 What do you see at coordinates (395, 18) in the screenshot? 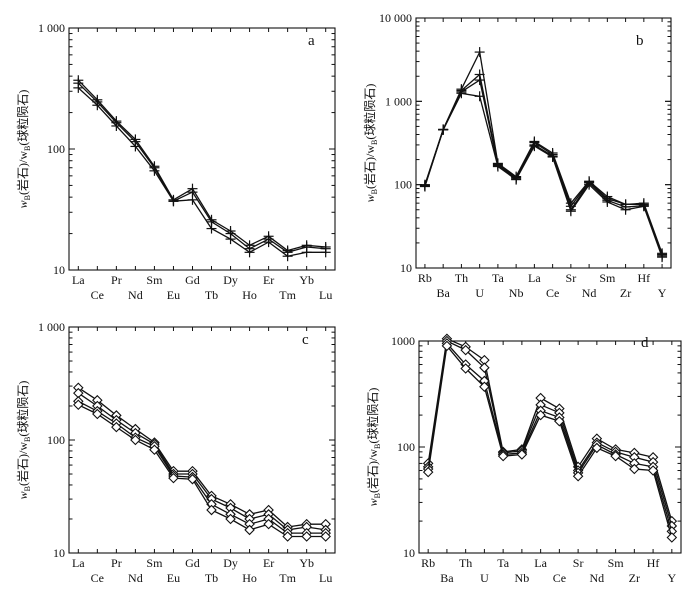
I see `y-tick-label: 10 000` at bounding box center [395, 18].